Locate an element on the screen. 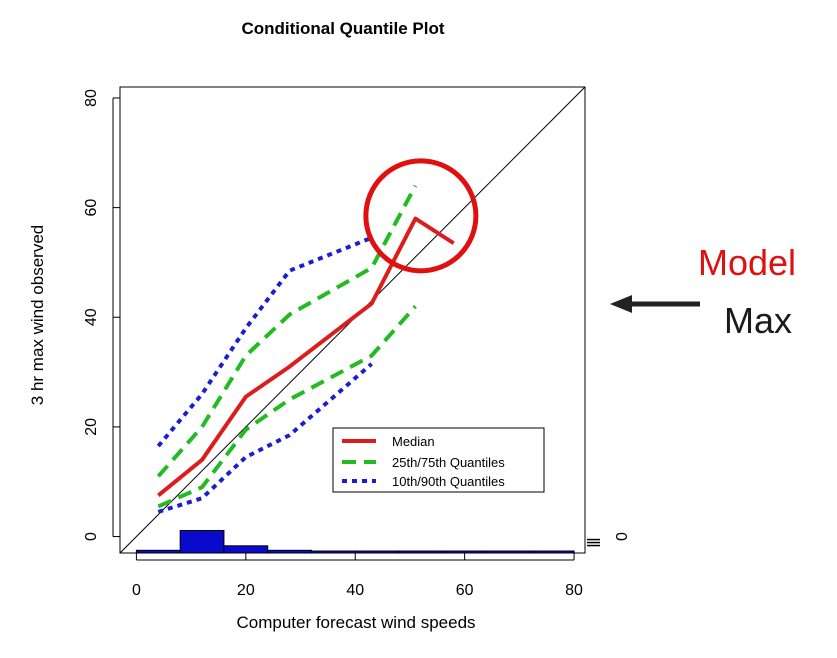 The width and height of the screenshot is (837, 658). series-line-25th-75th-quantiles-lower is located at coordinates (287, 406).